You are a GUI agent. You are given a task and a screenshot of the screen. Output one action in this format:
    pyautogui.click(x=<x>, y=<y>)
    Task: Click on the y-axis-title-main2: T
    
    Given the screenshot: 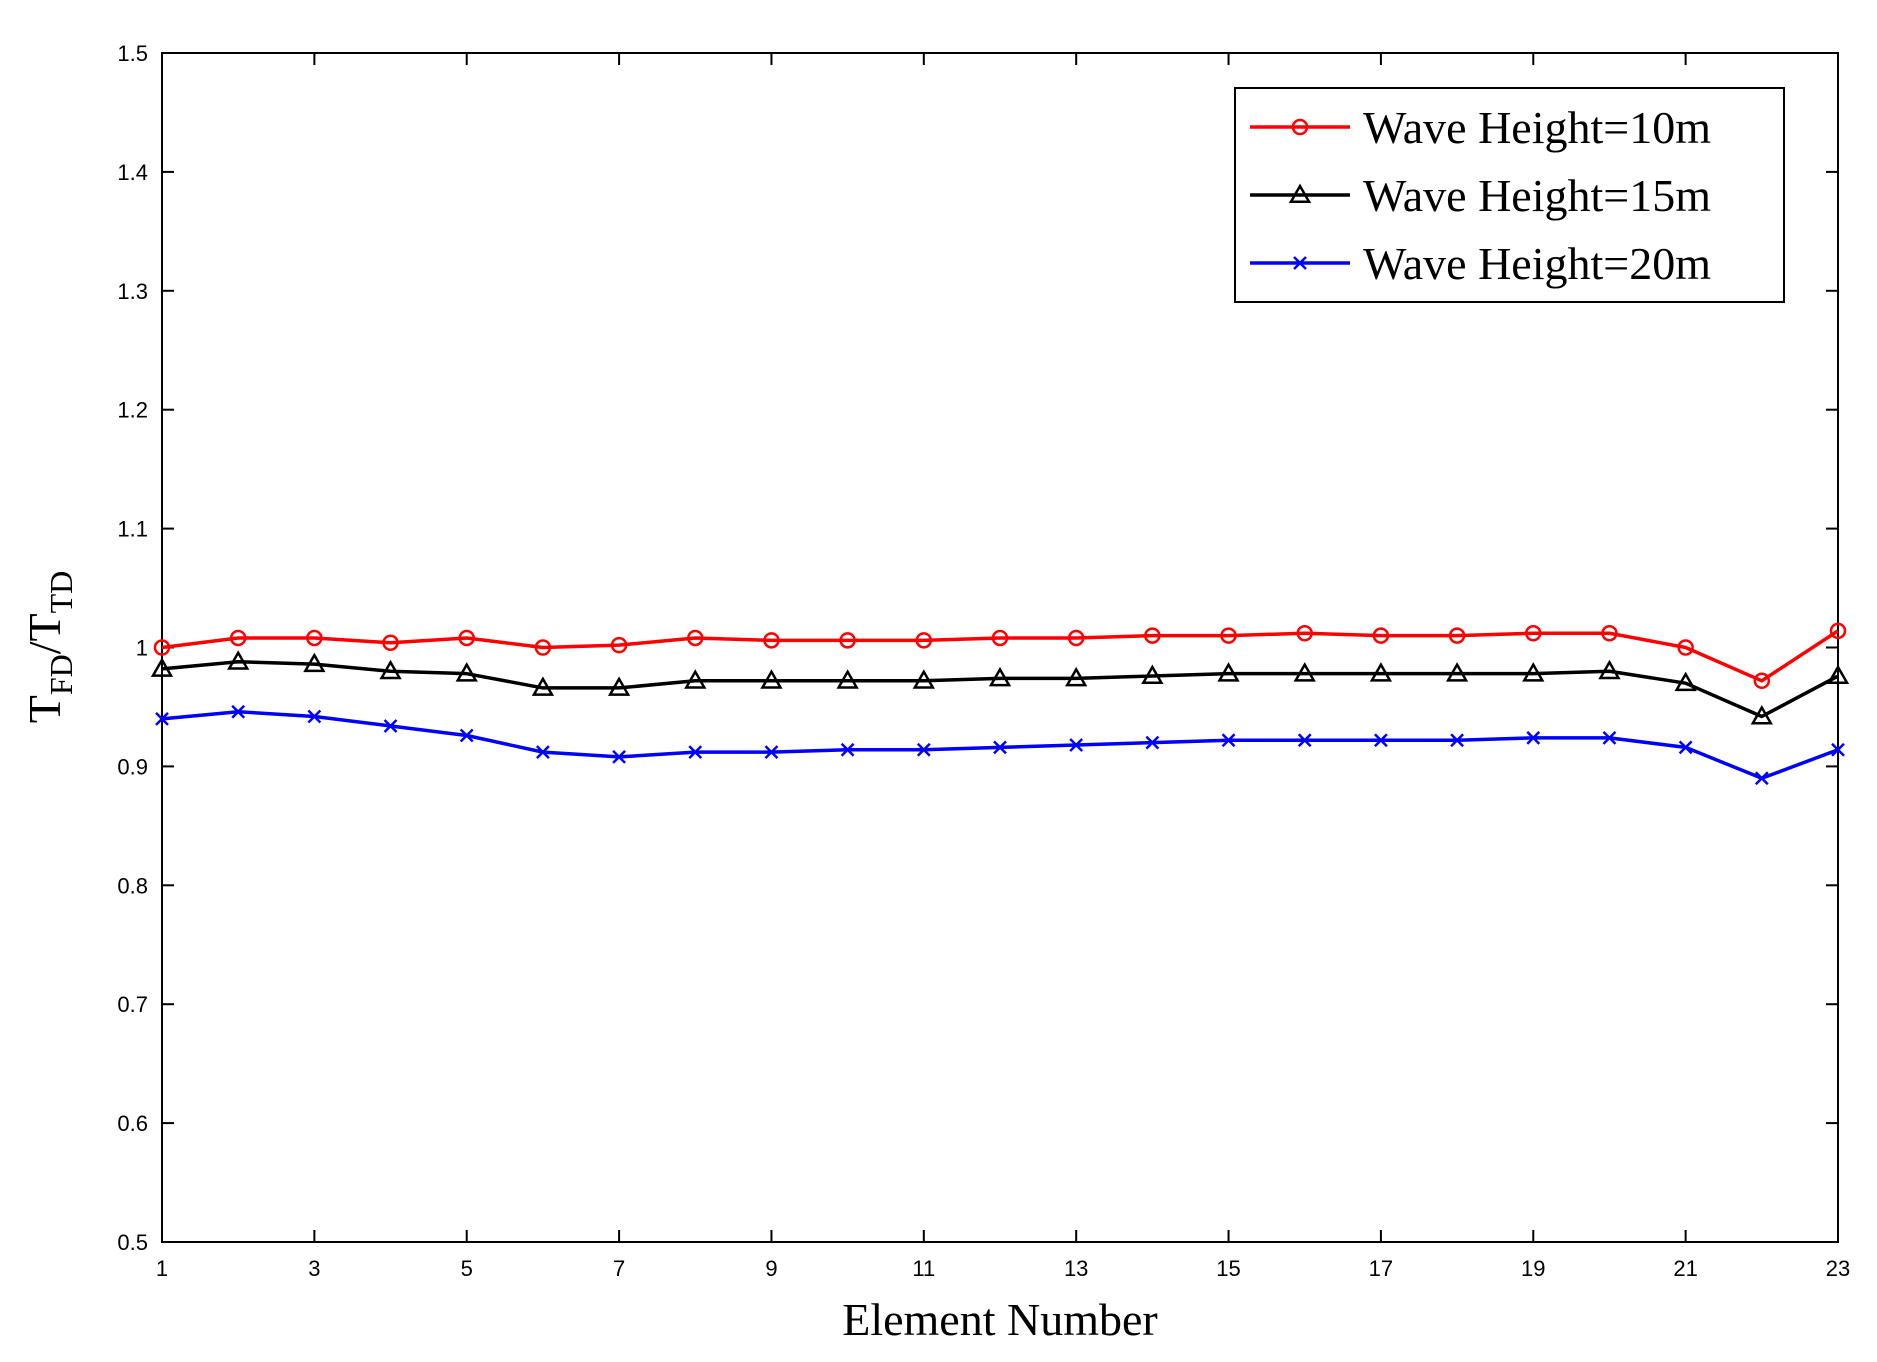 What is the action you would take?
    pyautogui.click(x=44, y=627)
    